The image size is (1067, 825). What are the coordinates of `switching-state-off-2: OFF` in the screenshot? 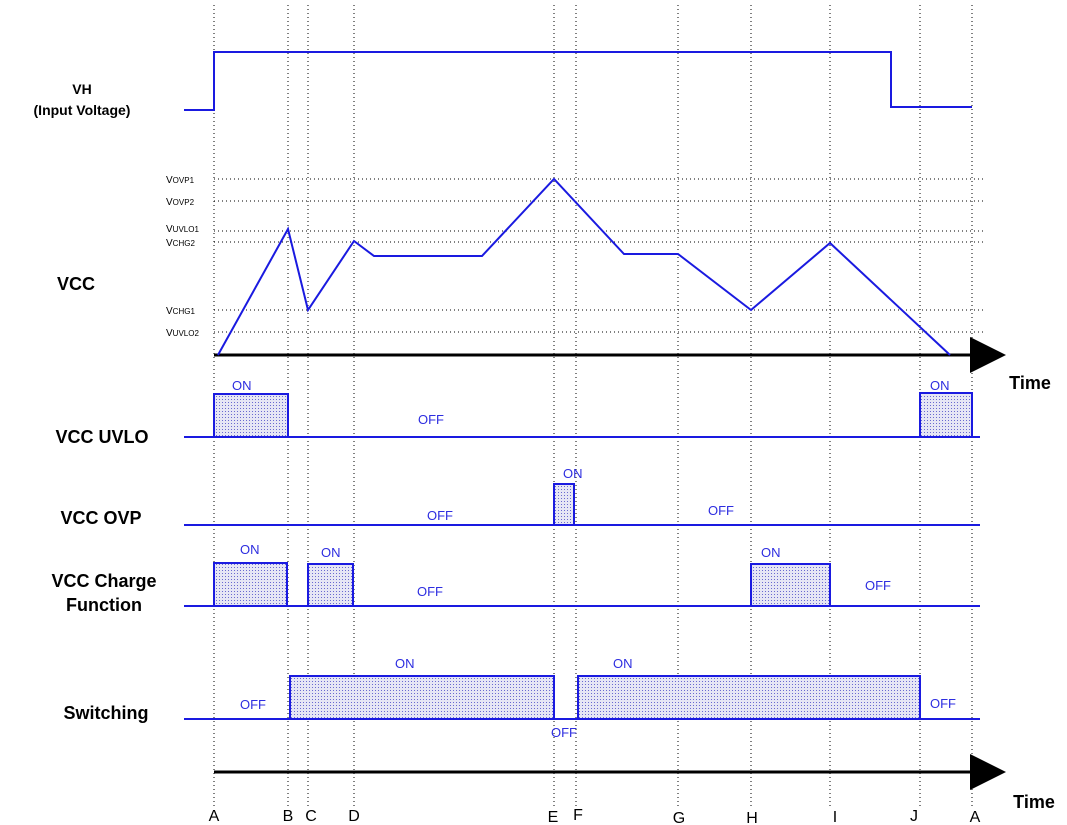 It's located at (564, 732).